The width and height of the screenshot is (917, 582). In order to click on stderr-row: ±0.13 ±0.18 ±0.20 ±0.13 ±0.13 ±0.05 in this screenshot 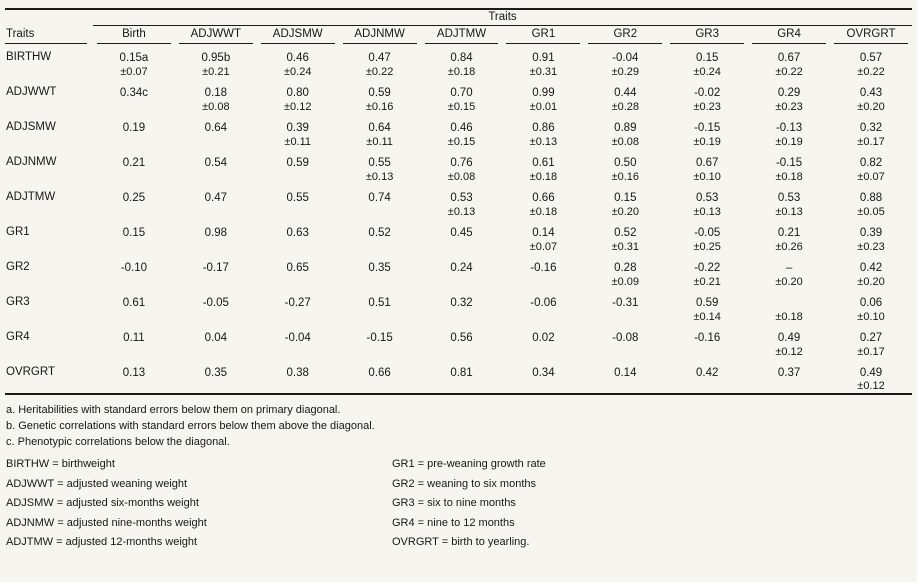, I will do `click(458, 212)`.